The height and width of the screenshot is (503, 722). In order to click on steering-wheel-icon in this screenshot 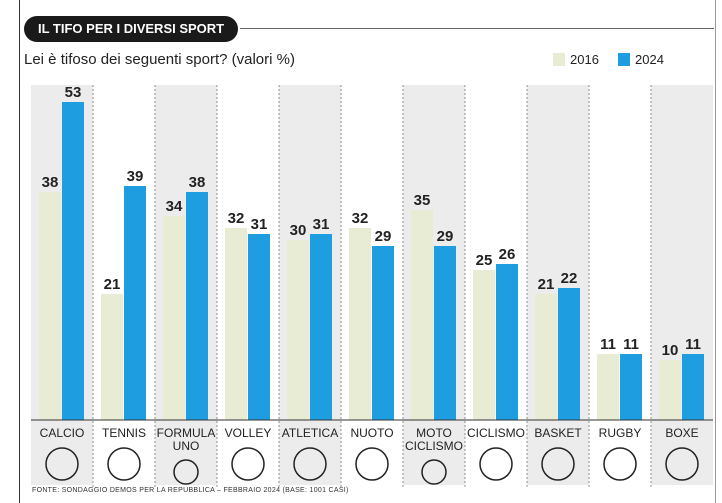, I will do `click(186, 472)`.